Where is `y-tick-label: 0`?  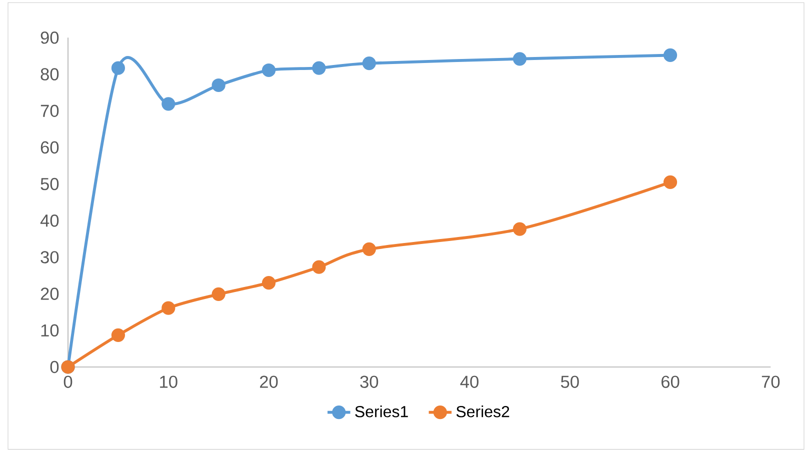 y-tick-label: 0 is located at coordinates (54, 367).